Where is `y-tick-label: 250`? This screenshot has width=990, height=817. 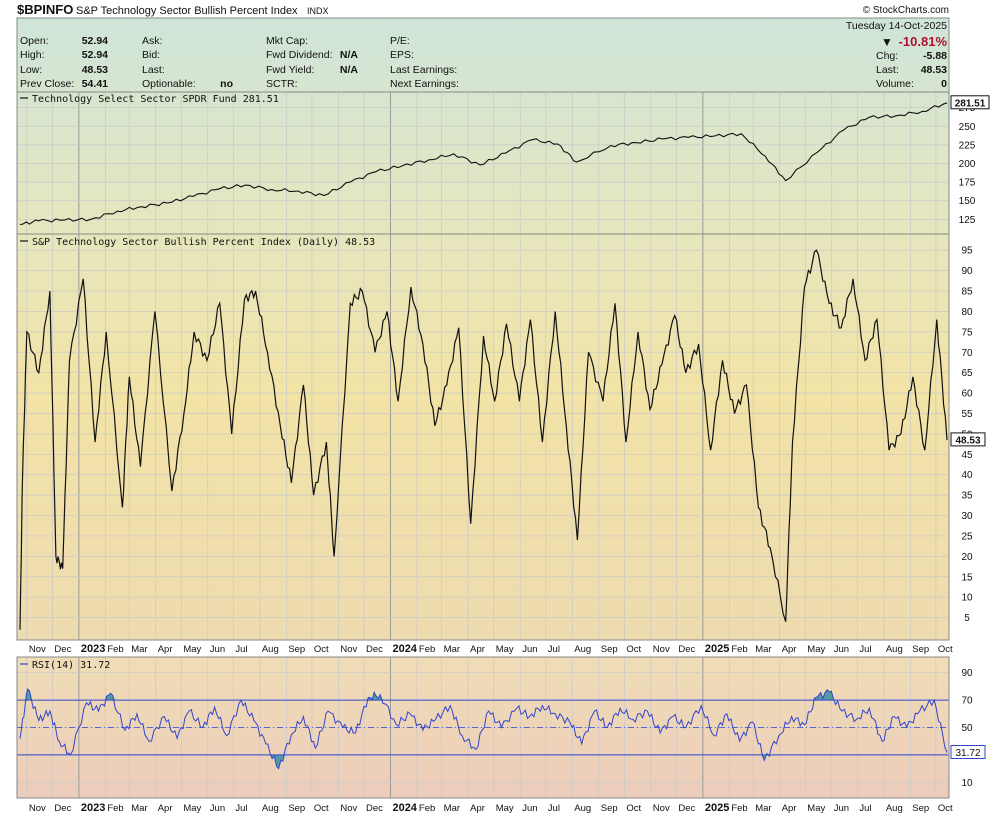
y-tick-label: 250 is located at coordinates (967, 127).